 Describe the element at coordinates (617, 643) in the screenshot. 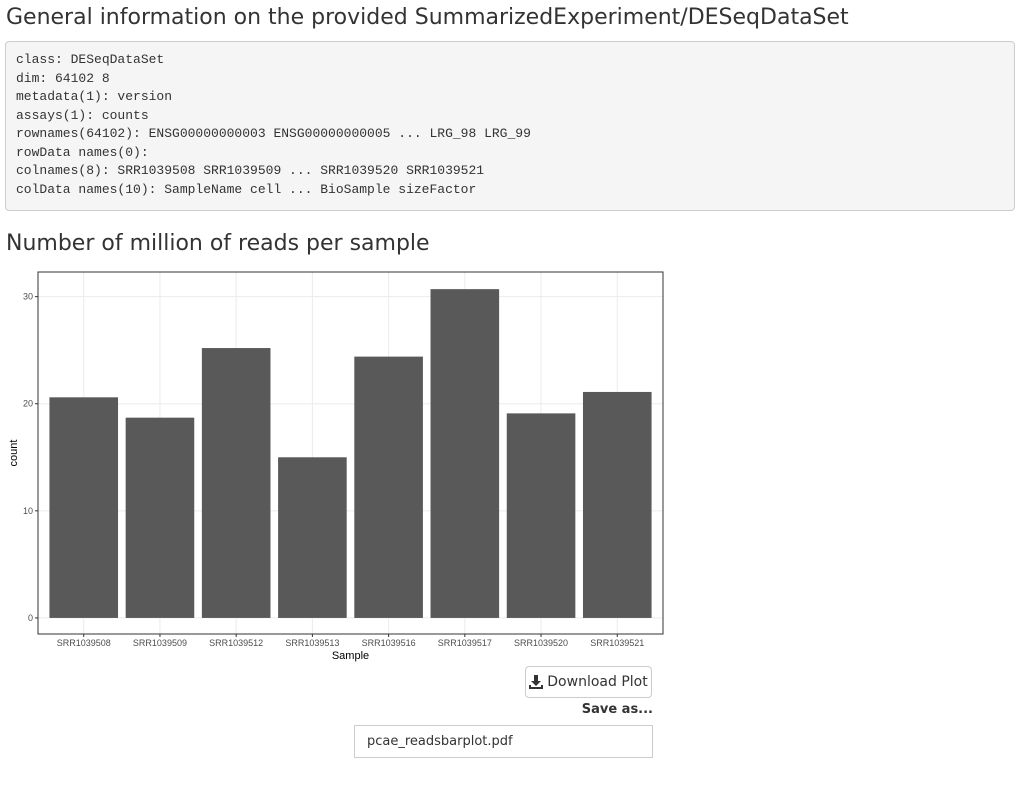

I see `x-tick-label: SRR1039521` at that location.